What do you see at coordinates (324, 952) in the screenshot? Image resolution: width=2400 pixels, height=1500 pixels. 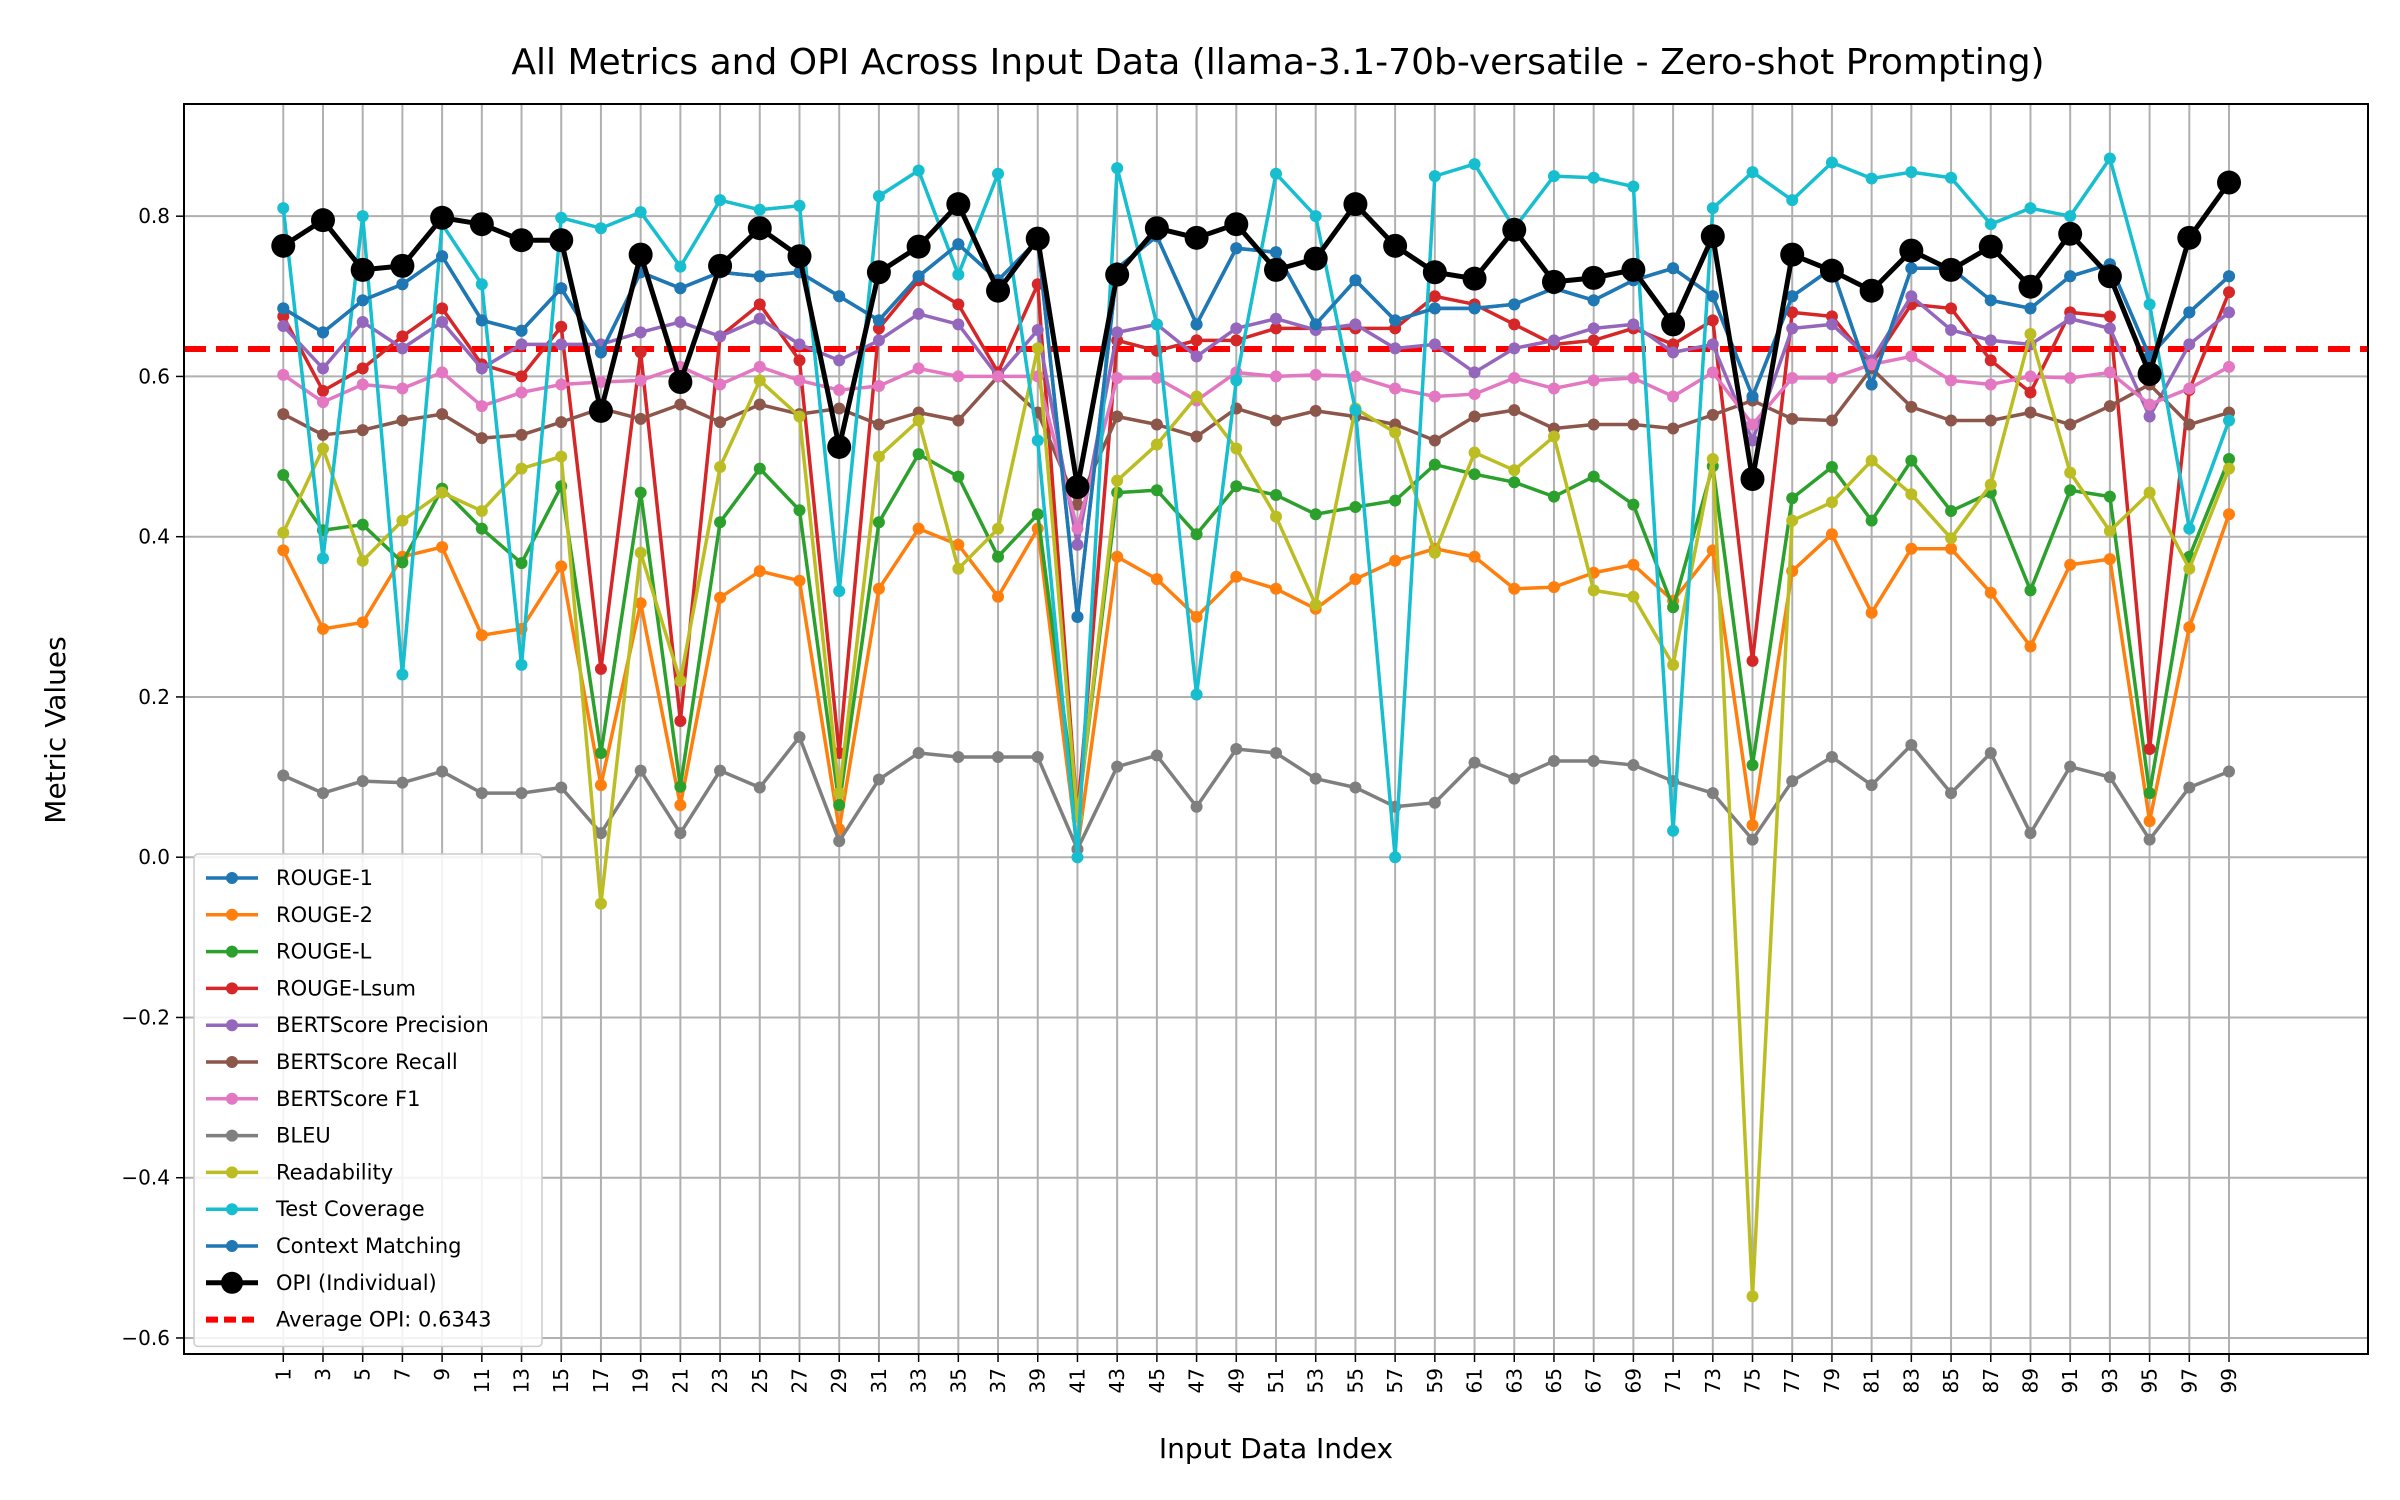 I see `legend-label: ROUGE-L` at bounding box center [324, 952].